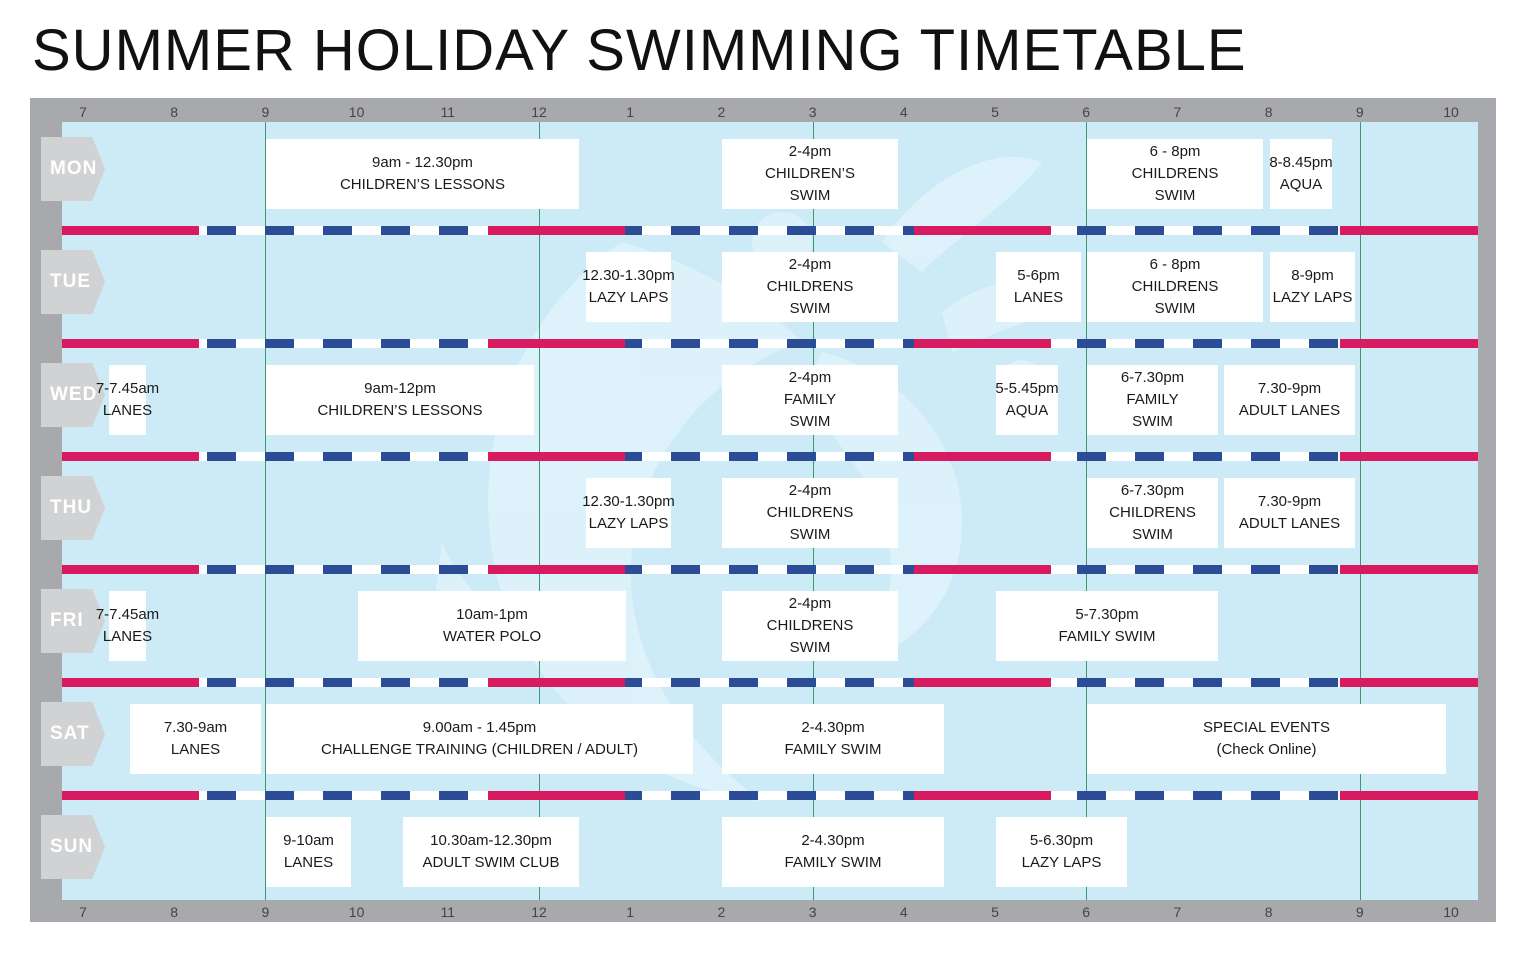 The height and width of the screenshot is (954, 1526). Describe the element at coordinates (639, 50) in the screenshot. I see `page-title: SUMMER HOLIDAY SWIMMING TIMETABLE` at that location.